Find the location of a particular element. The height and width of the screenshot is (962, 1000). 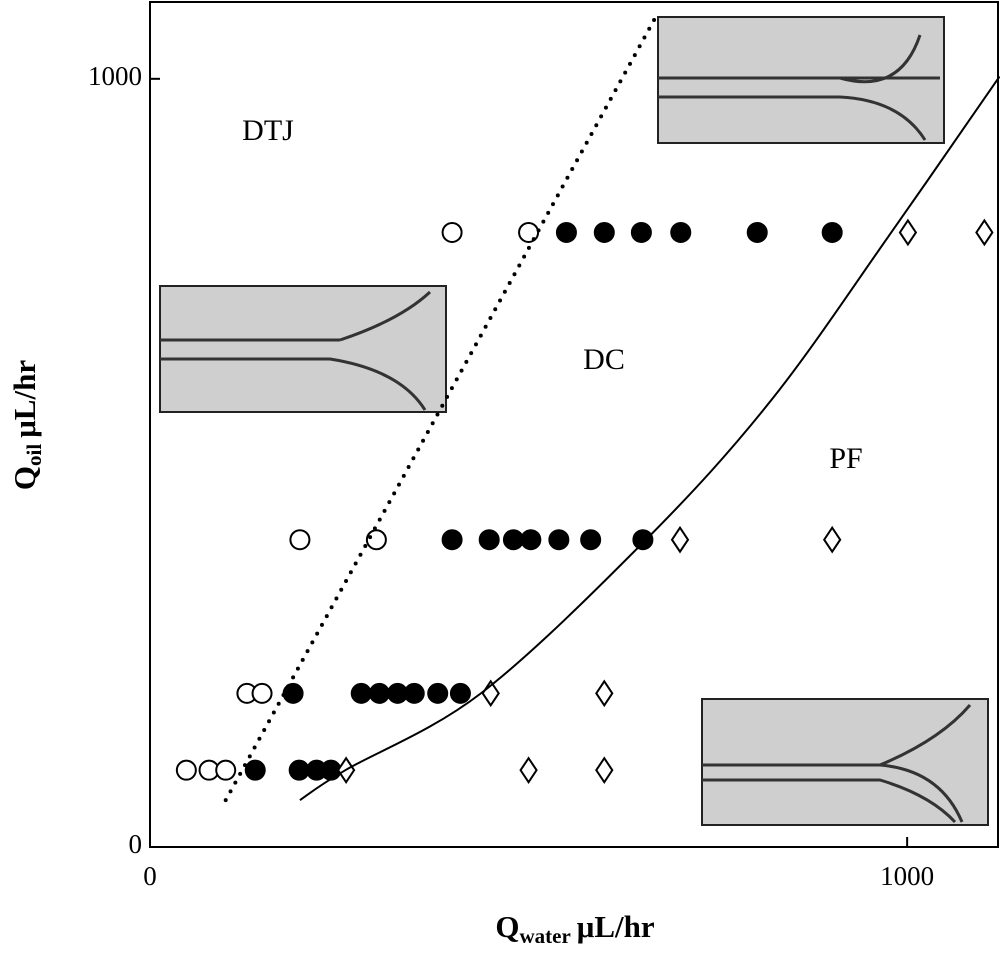

inset-bottom is located at coordinates (845, 762).